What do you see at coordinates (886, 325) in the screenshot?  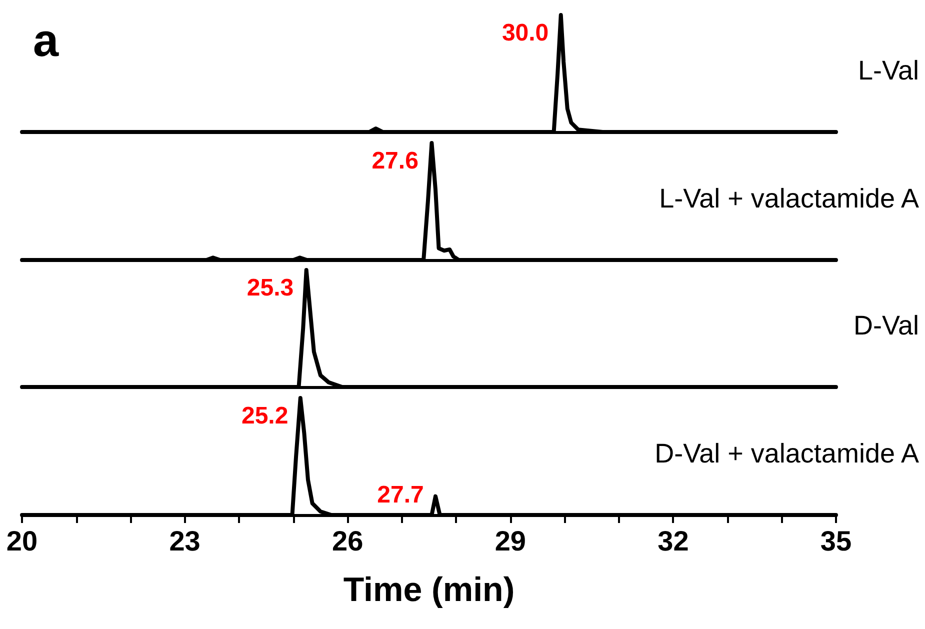 I see `series-label: D-Val` at bounding box center [886, 325].